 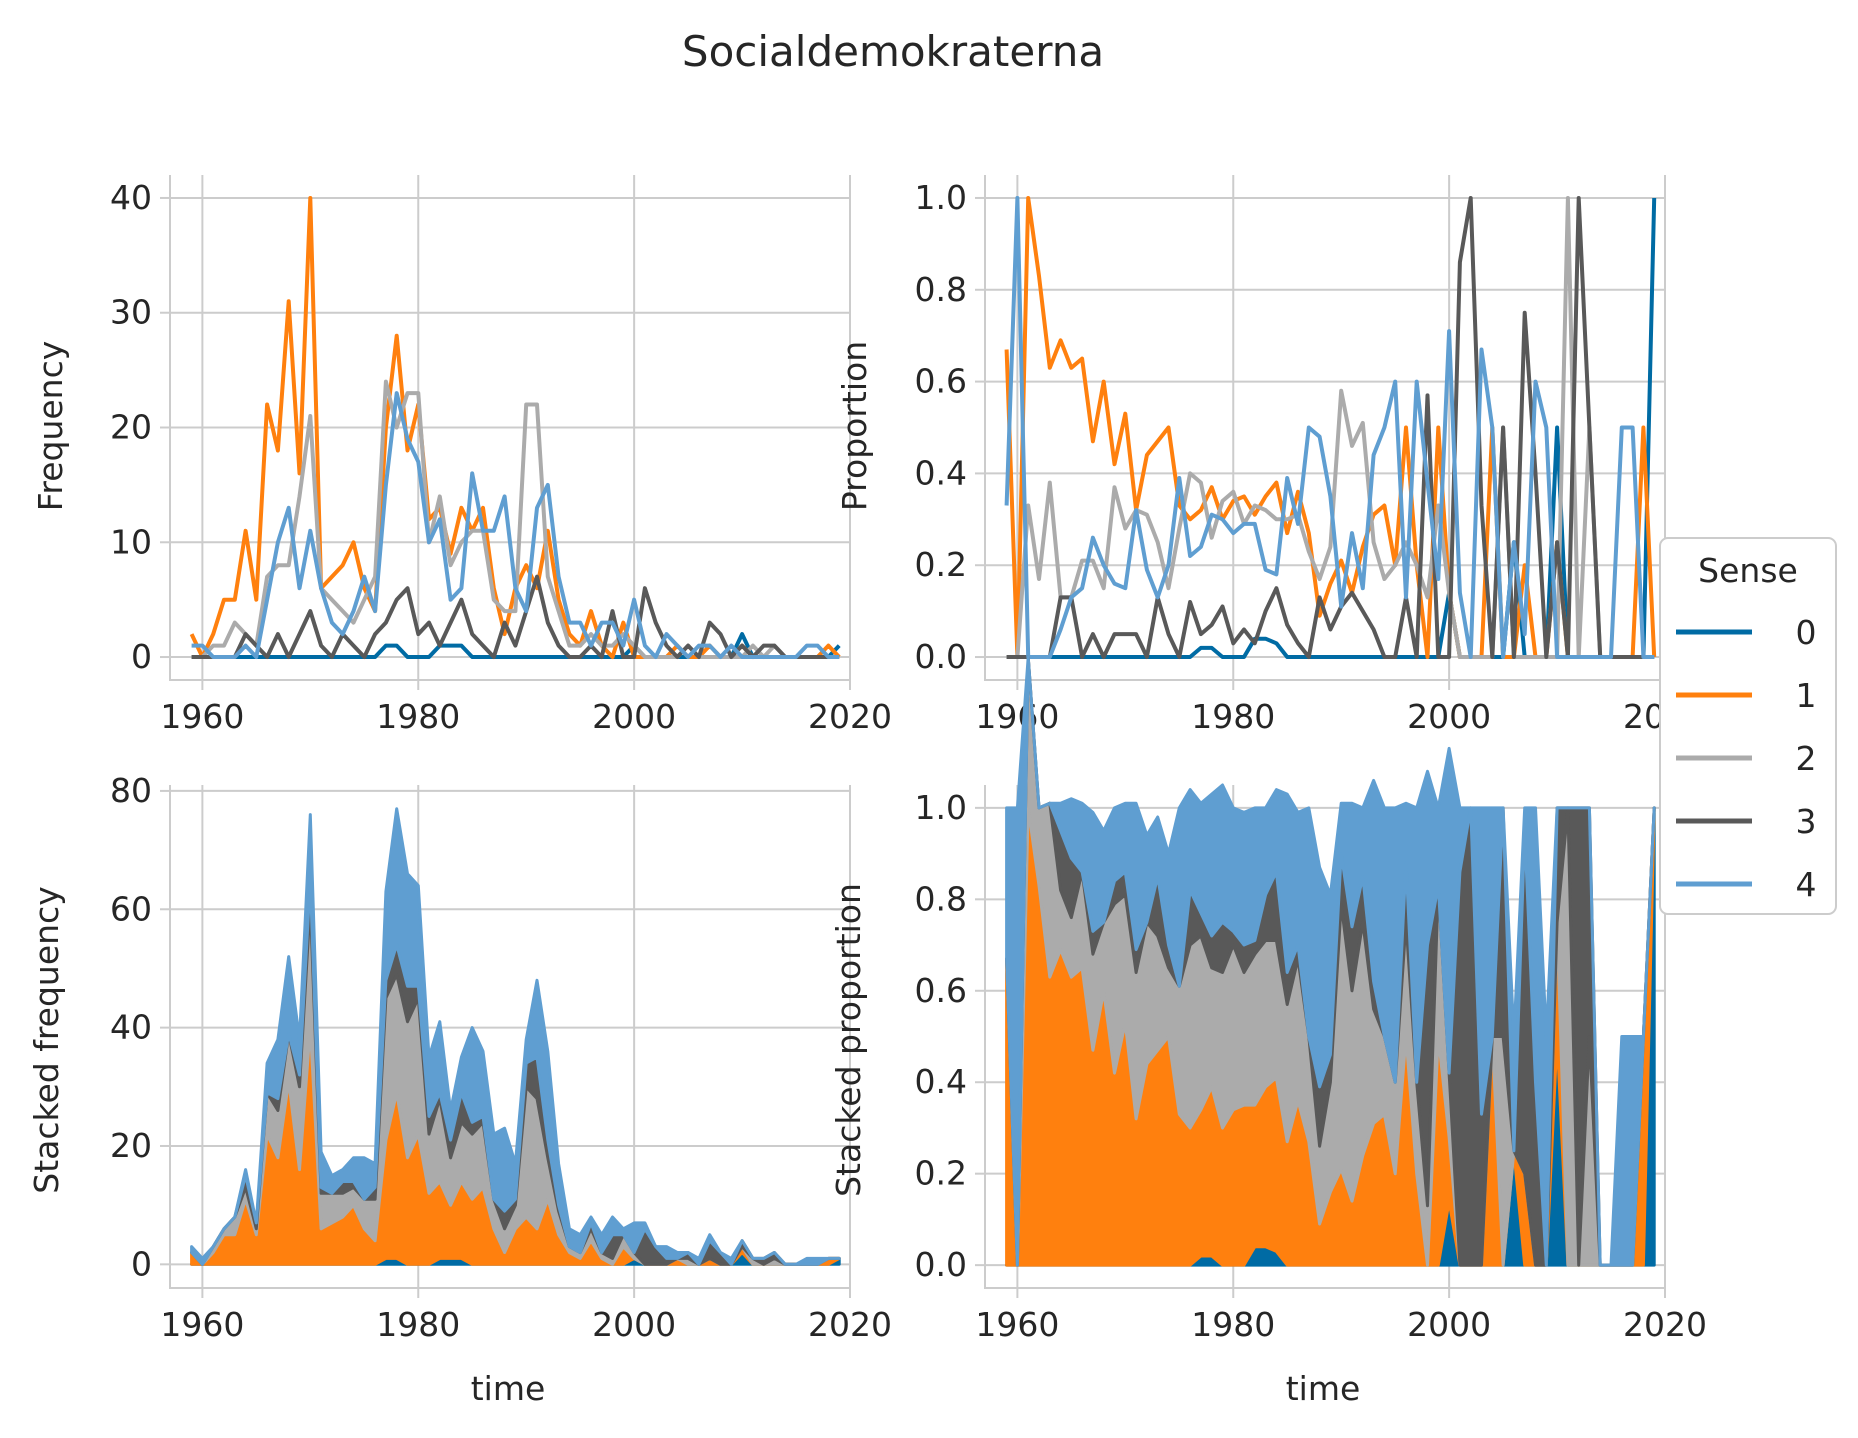 I want to click on legend-label: 0, so click(x=1806, y=632).